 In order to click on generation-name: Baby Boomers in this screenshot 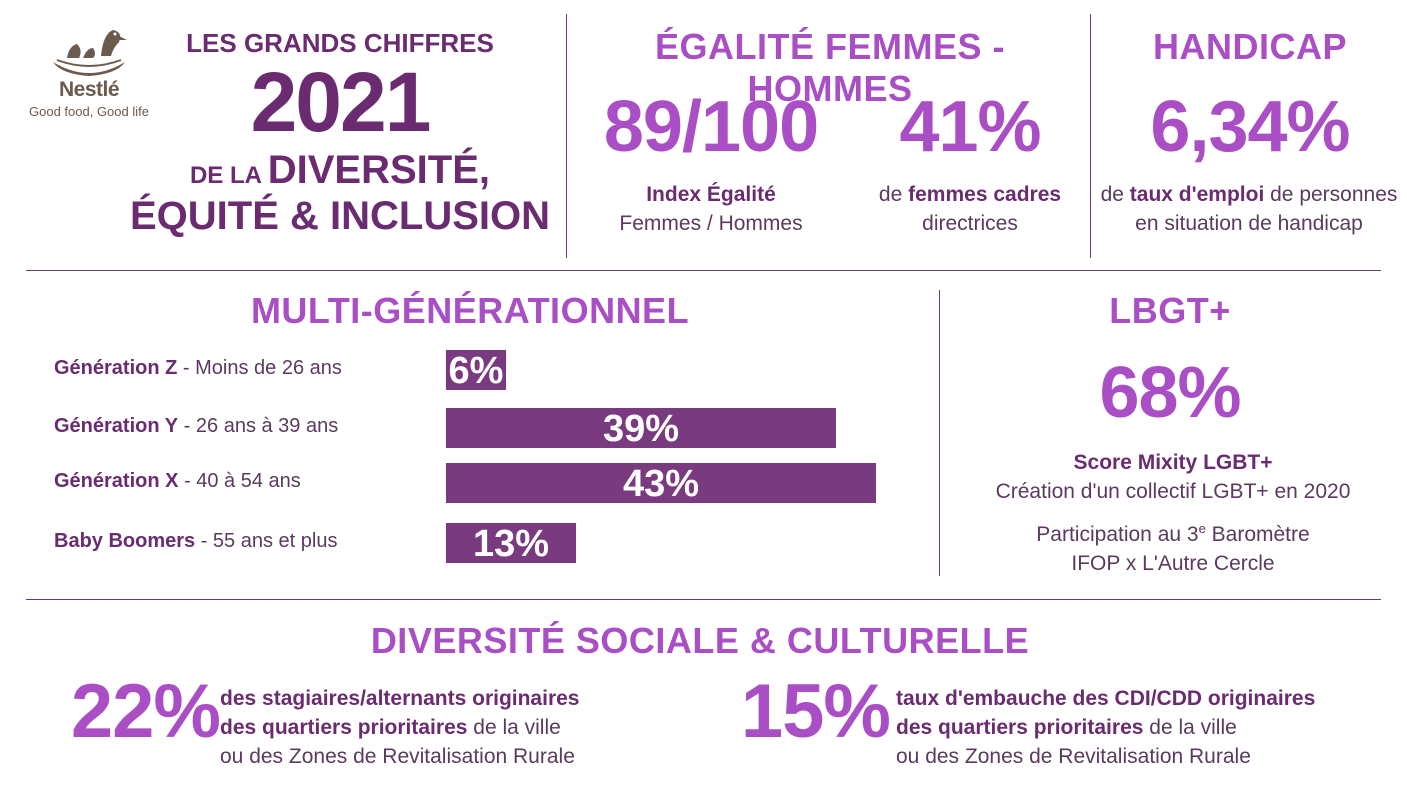, I will do `click(125, 541)`.